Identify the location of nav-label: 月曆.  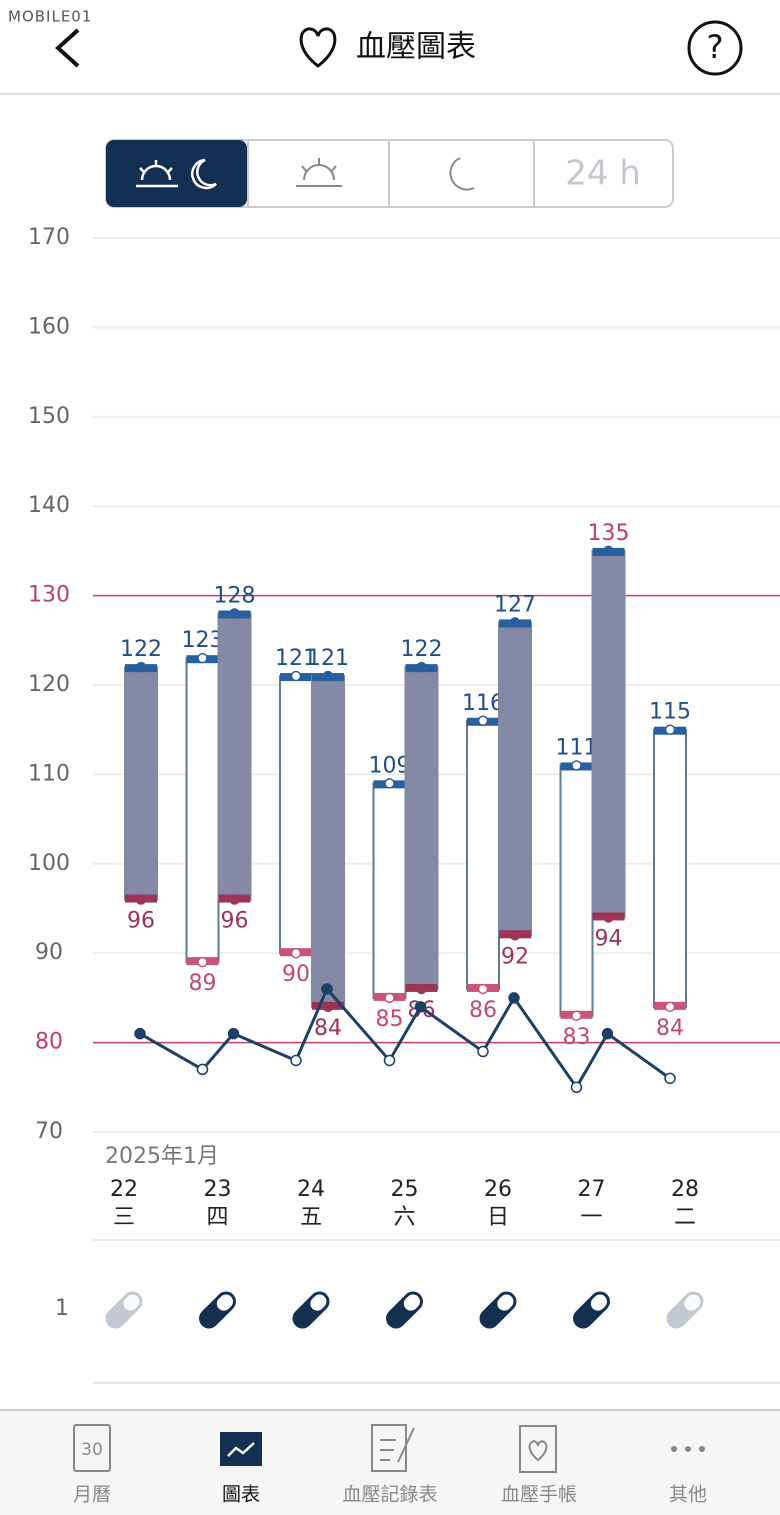
(92, 1495).